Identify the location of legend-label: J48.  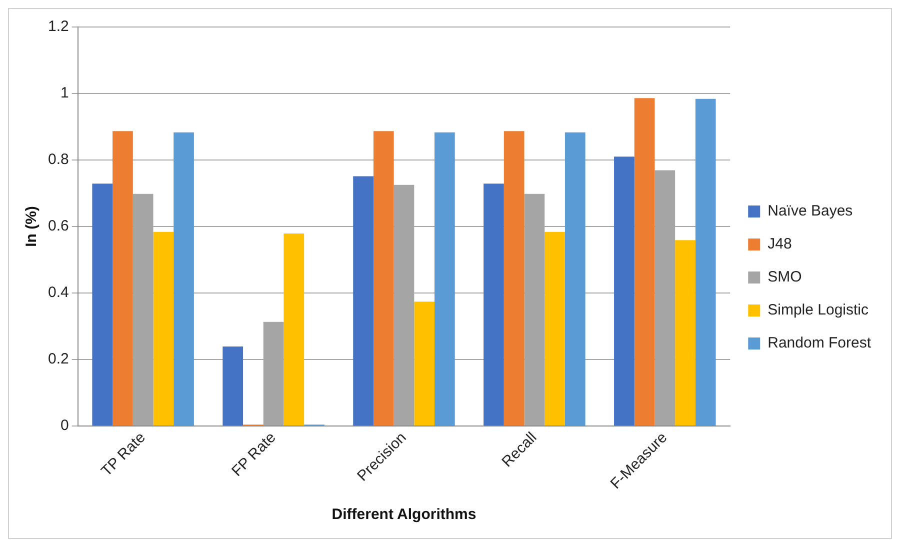
(780, 244).